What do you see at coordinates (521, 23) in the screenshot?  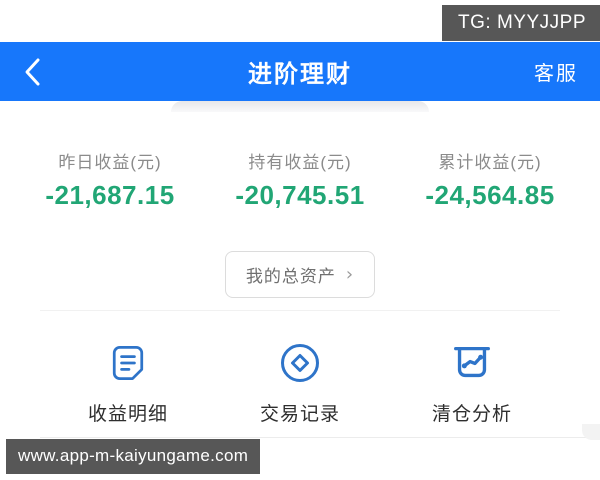 I see `tg-contact-badge: TG: MYYJJPP` at bounding box center [521, 23].